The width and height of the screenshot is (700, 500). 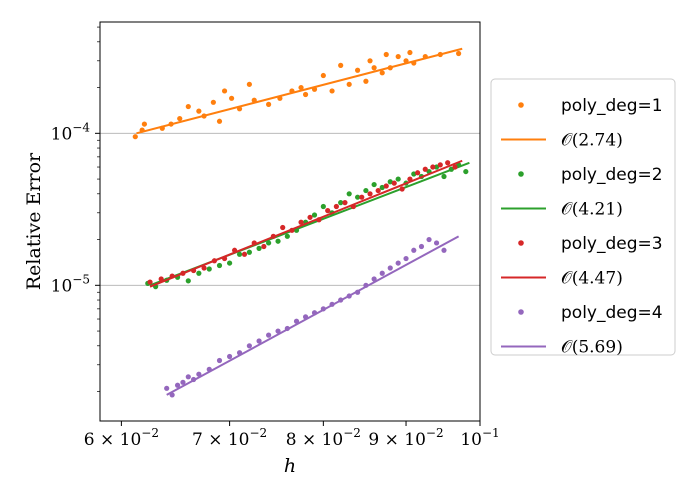 What do you see at coordinates (290, 466) in the screenshot?
I see `x-axis-label: h` at bounding box center [290, 466].